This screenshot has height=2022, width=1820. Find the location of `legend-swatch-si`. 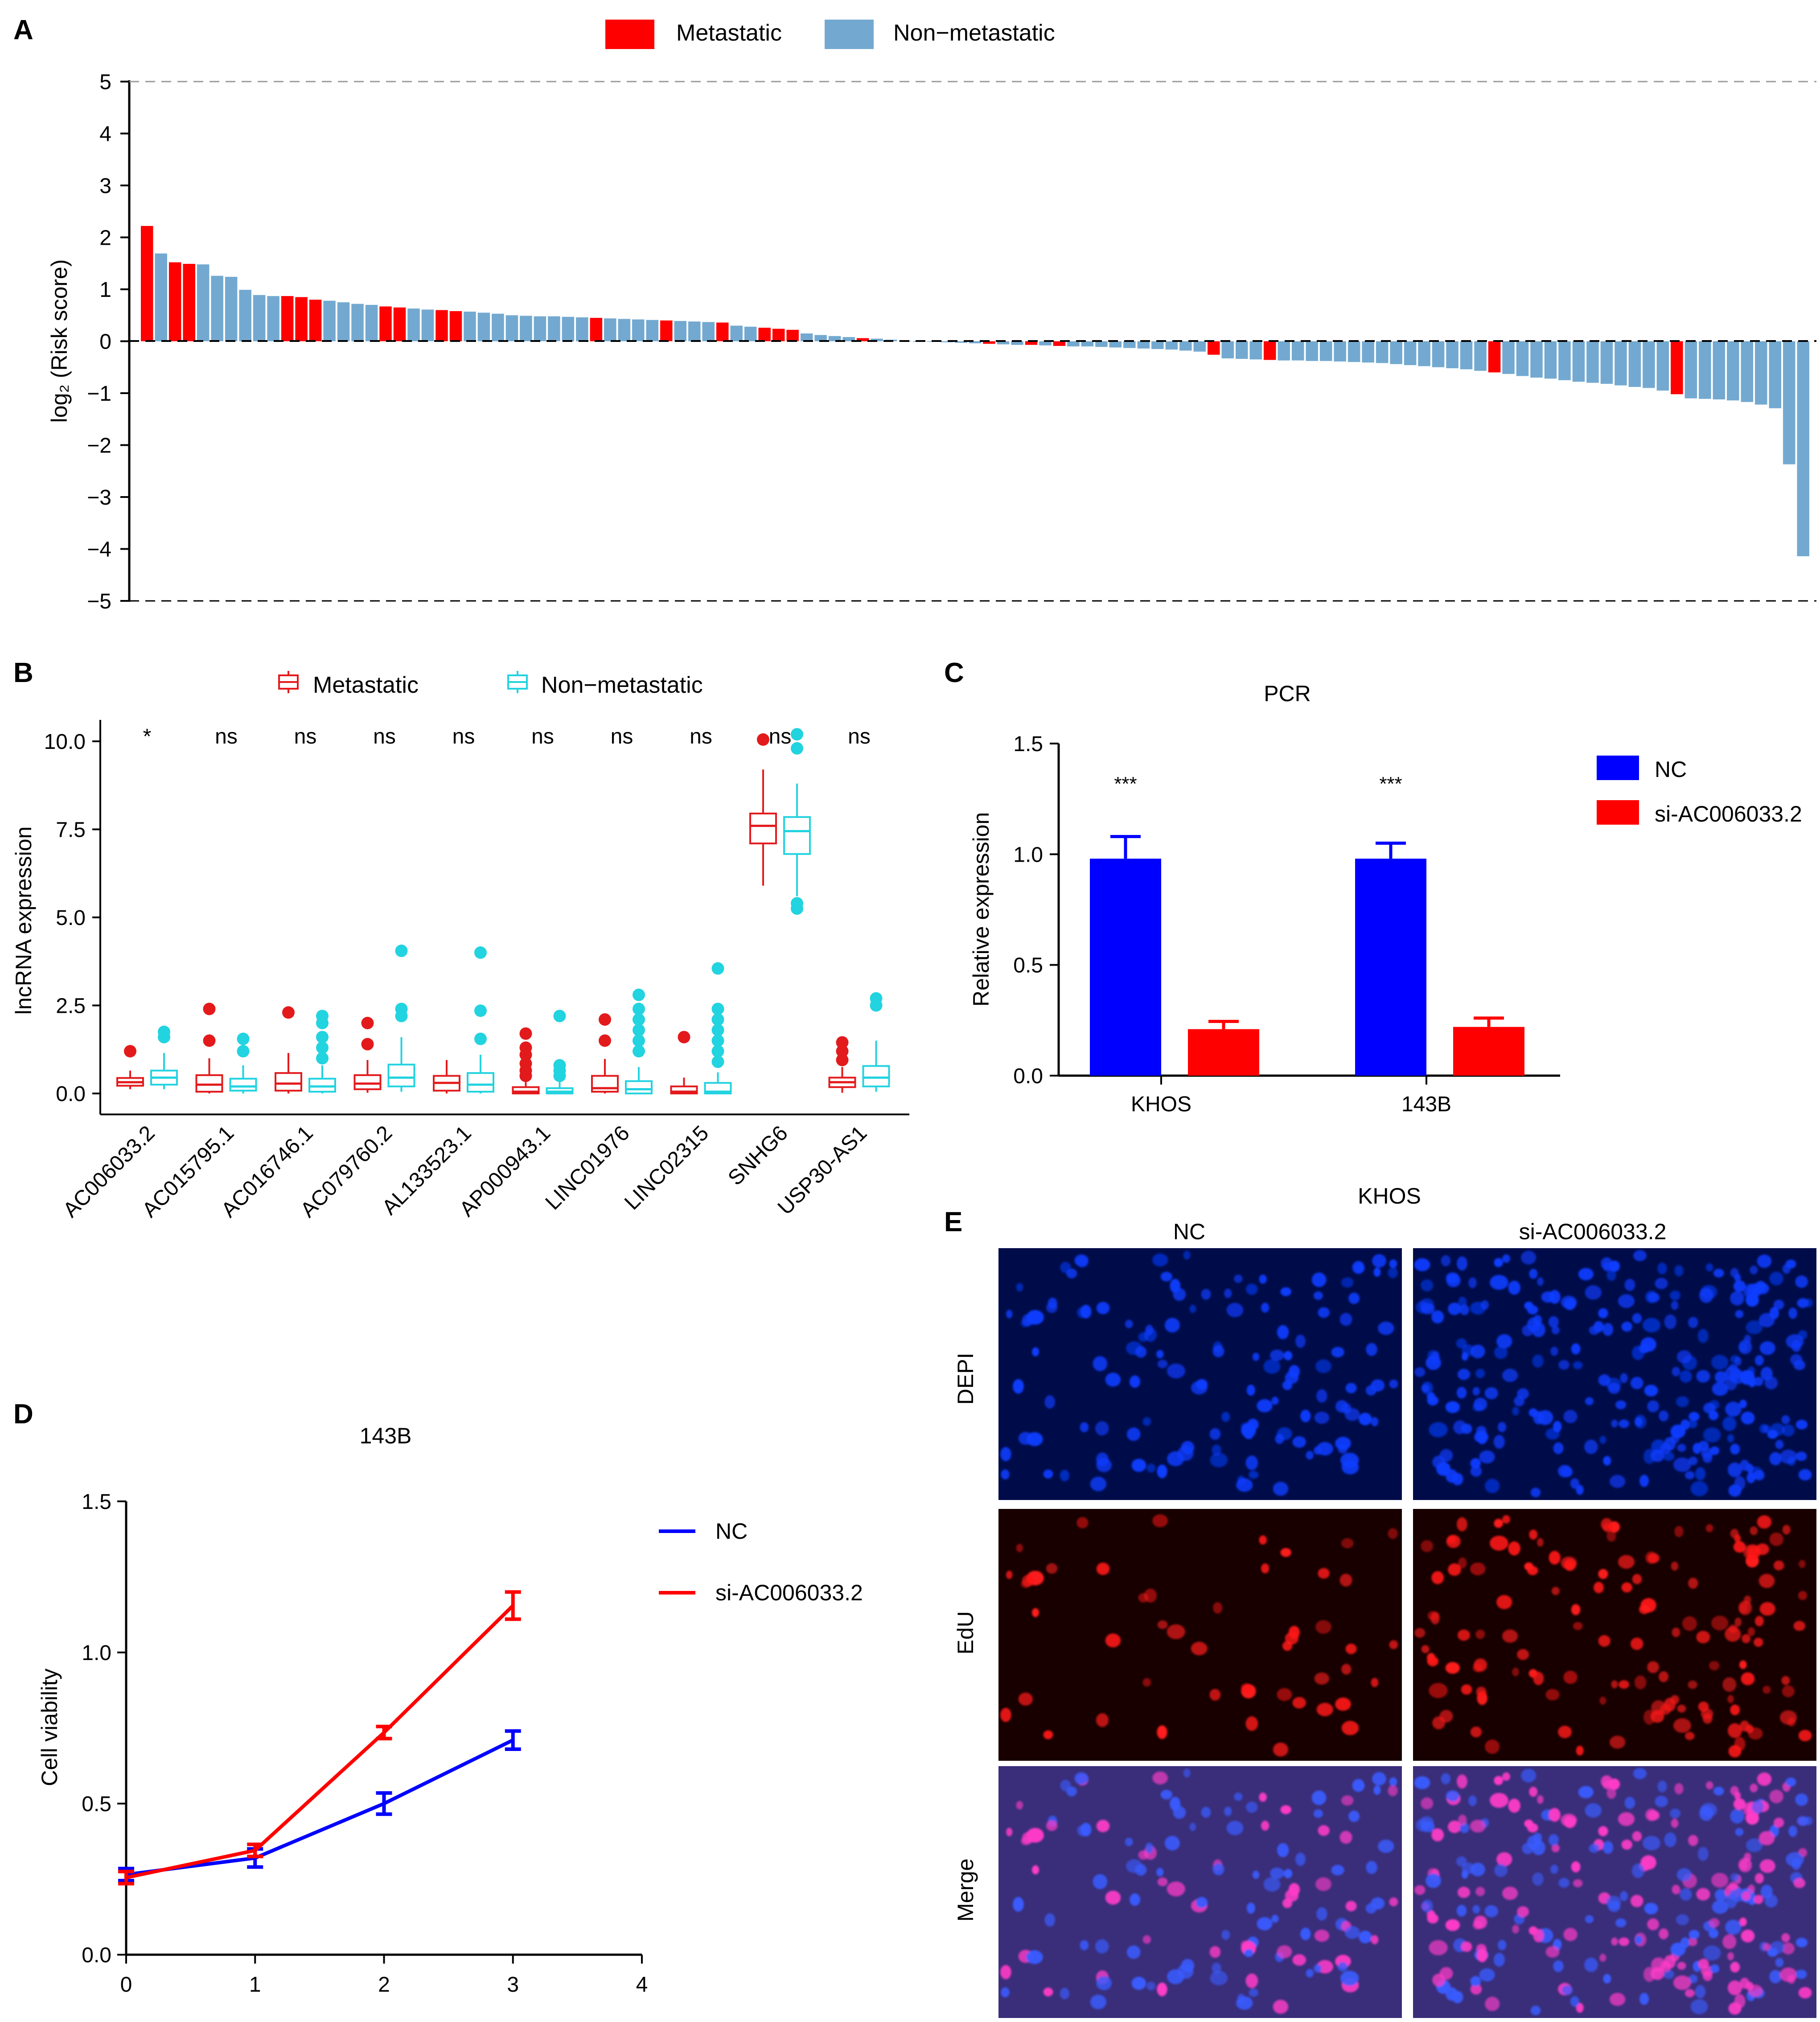

legend-swatch-si is located at coordinates (1618, 812).